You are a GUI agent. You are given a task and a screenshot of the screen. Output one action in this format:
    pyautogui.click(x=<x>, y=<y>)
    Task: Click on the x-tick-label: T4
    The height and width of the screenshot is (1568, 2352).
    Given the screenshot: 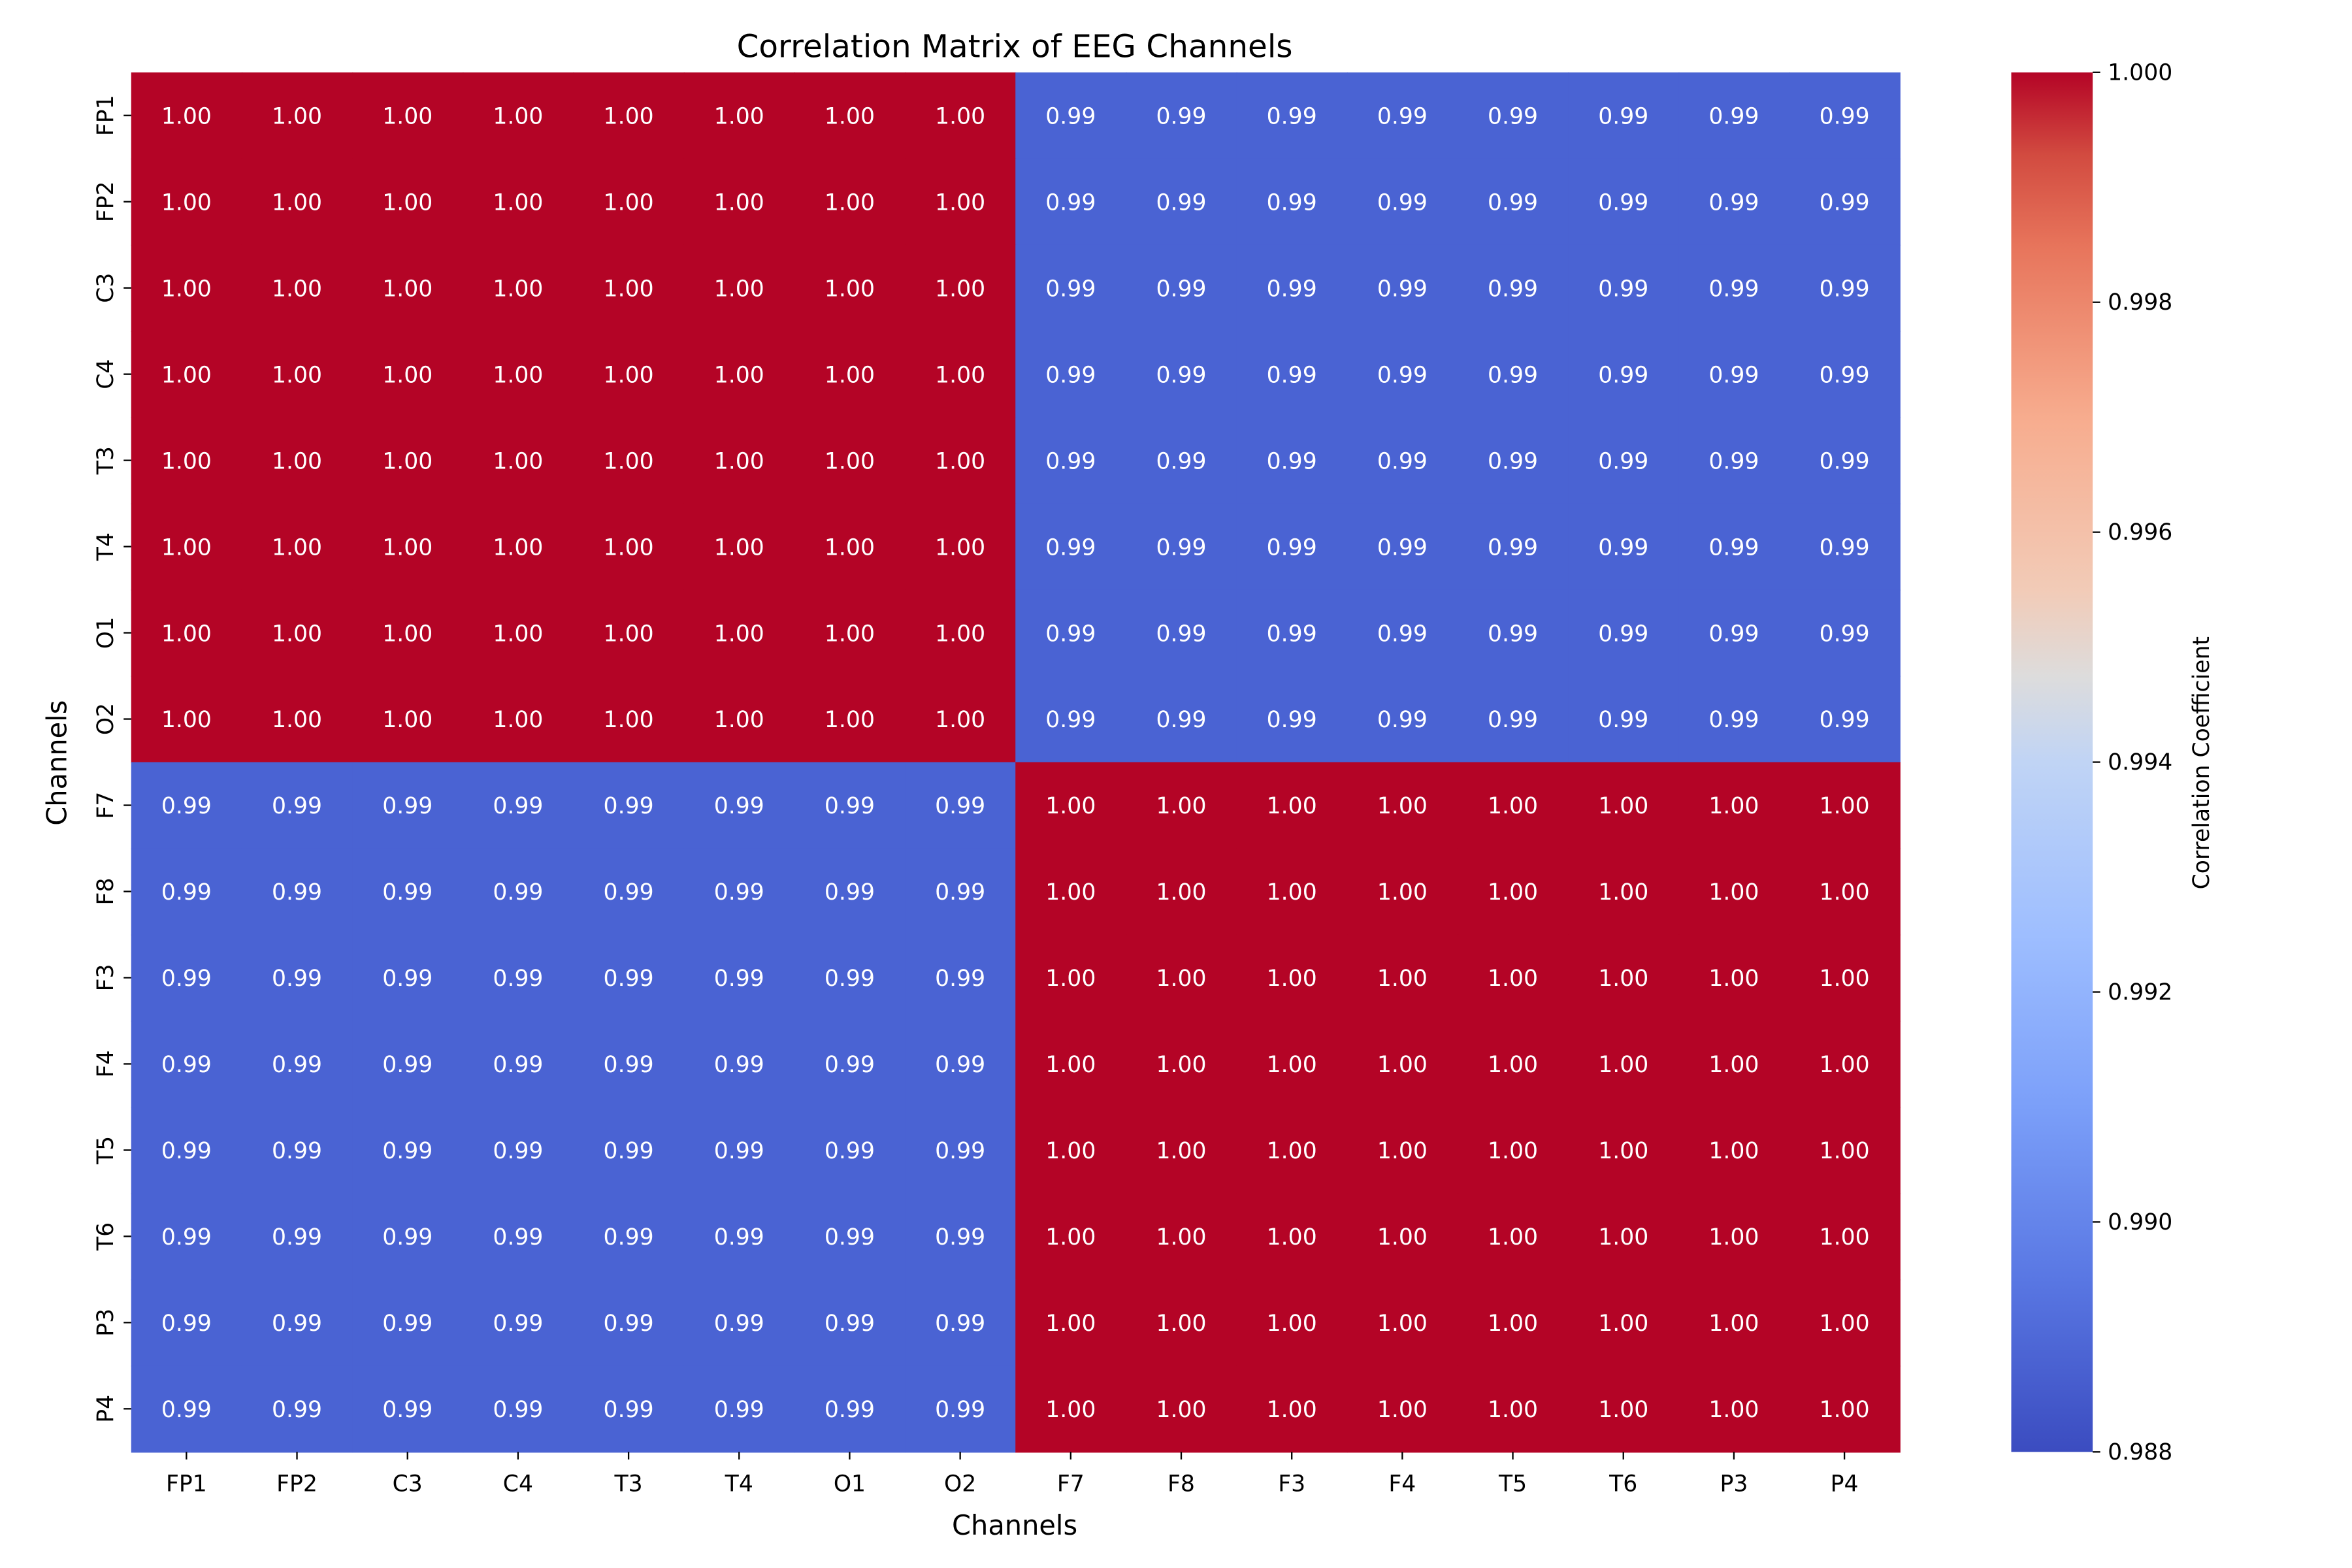 What is the action you would take?
    pyautogui.click(x=739, y=1484)
    